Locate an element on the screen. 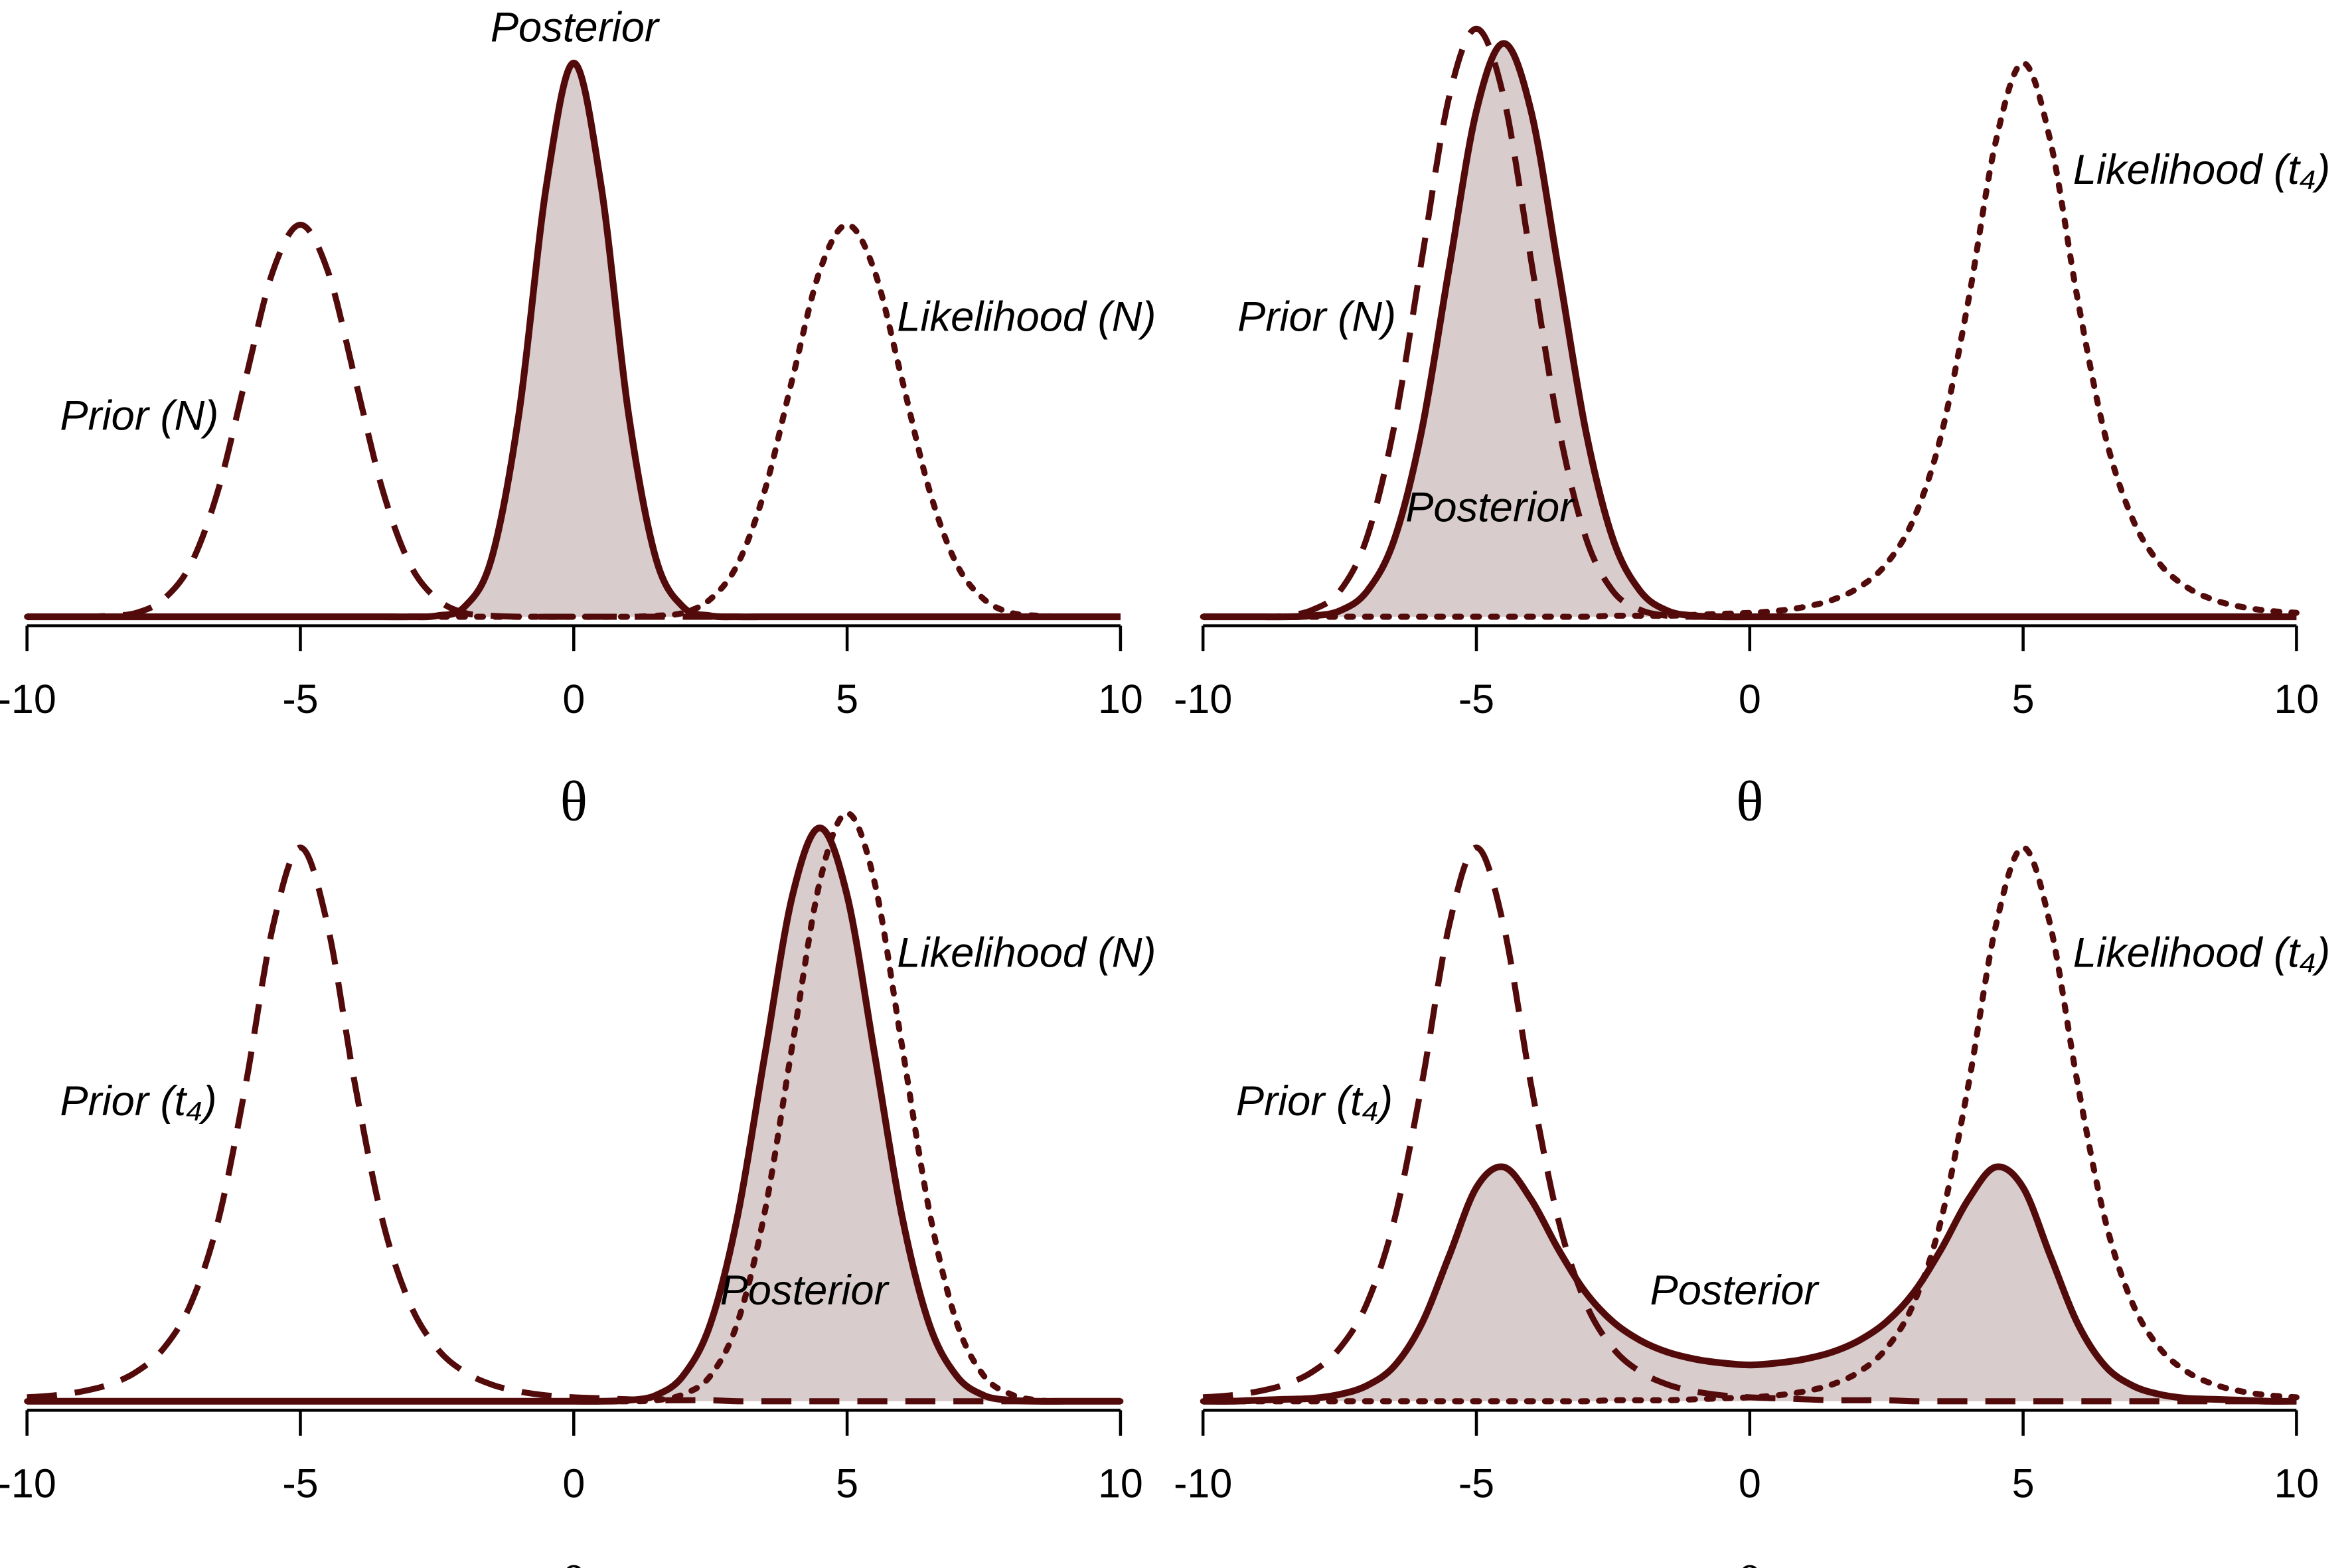  density-line is located at coordinates (1750, 1284).